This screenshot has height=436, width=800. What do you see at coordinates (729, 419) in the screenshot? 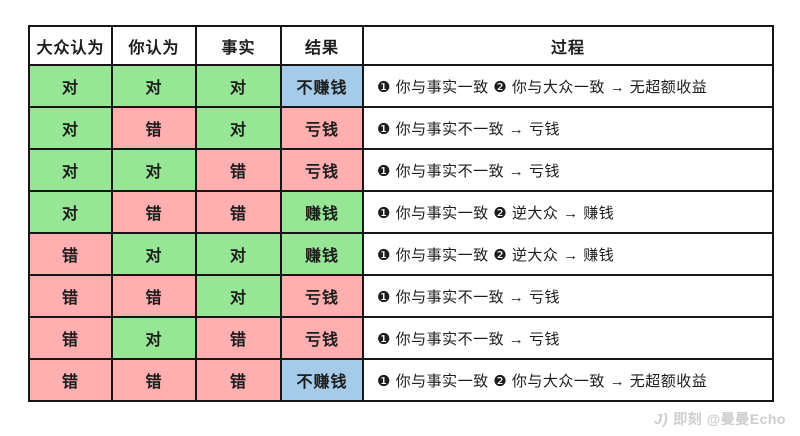
I see `watermark-text: 即刻 @曼曼Echo` at bounding box center [729, 419].